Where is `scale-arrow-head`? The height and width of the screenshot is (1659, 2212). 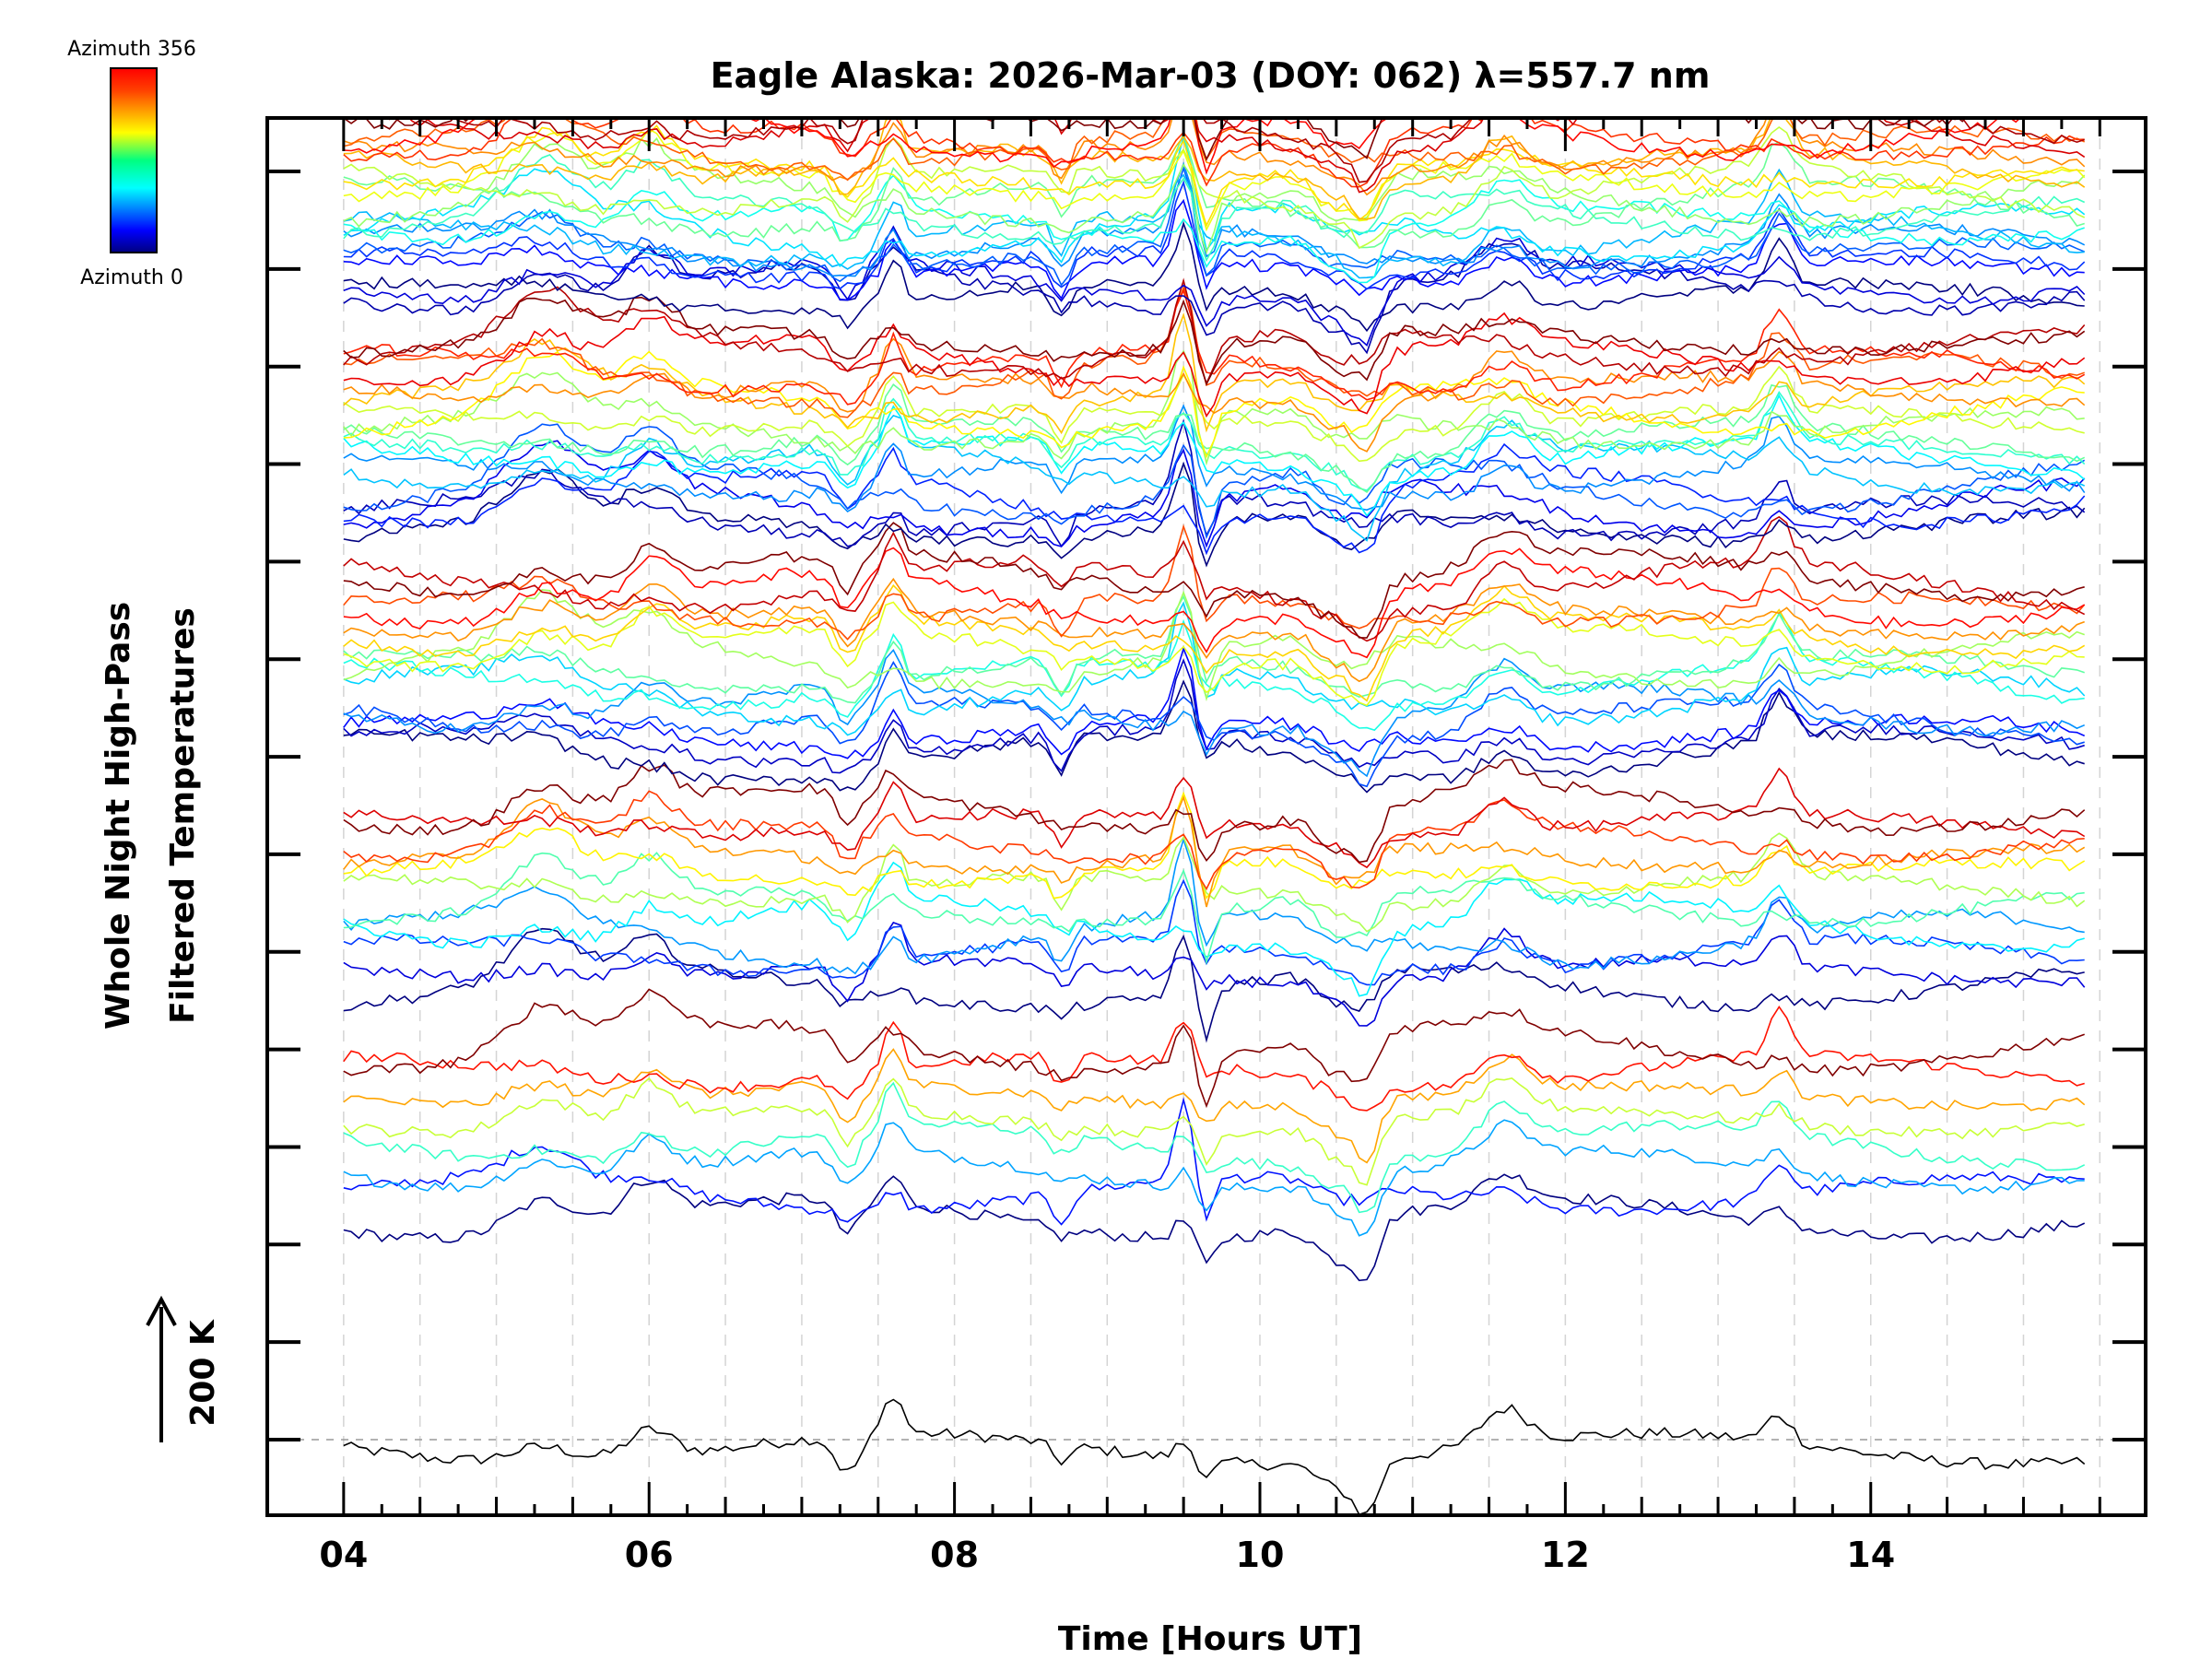 scale-arrow-head is located at coordinates (161, 1310).